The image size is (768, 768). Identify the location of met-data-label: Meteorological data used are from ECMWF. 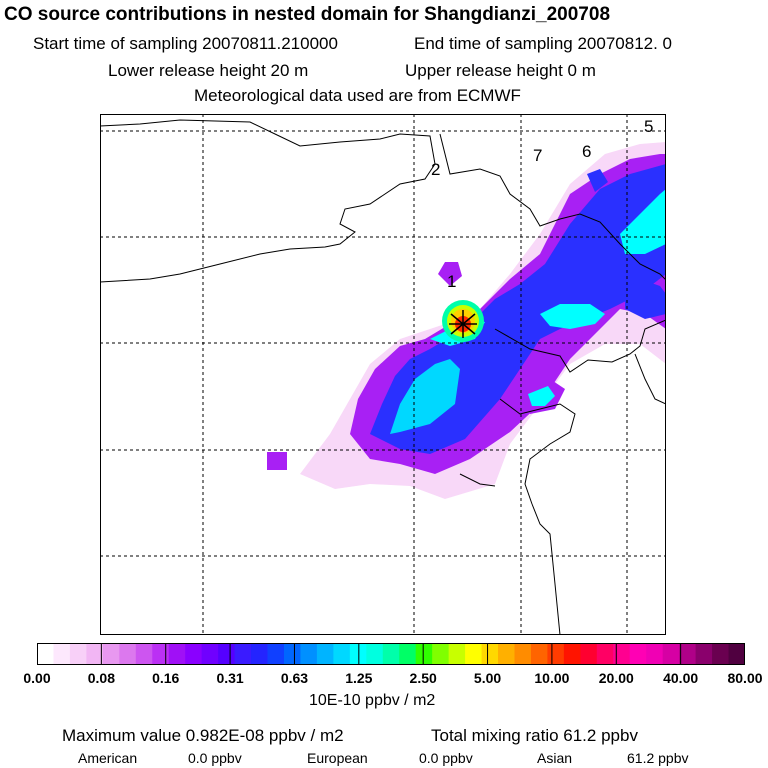
(357, 95).